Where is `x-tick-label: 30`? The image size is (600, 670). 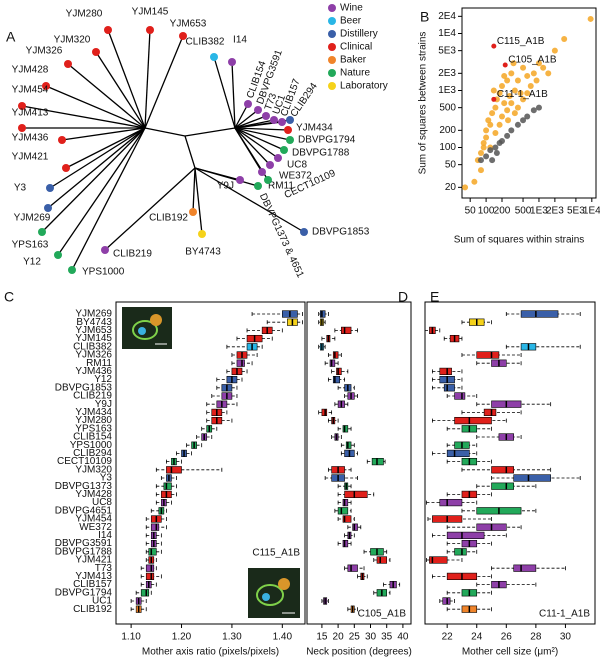
x-tick-label: 30 is located at coordinates (371, 637).